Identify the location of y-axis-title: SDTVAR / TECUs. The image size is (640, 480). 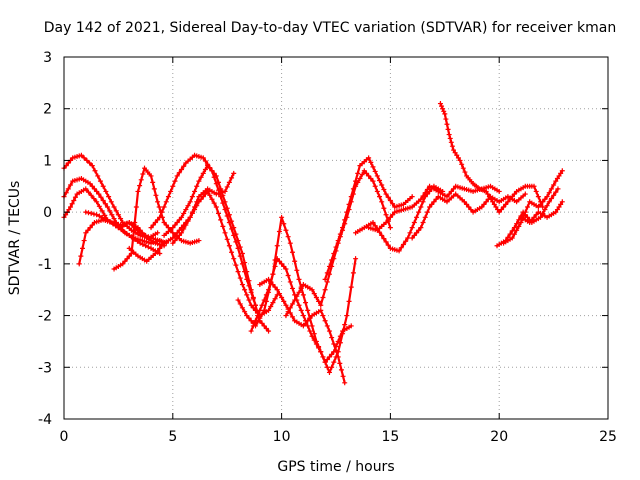
(15, 238).